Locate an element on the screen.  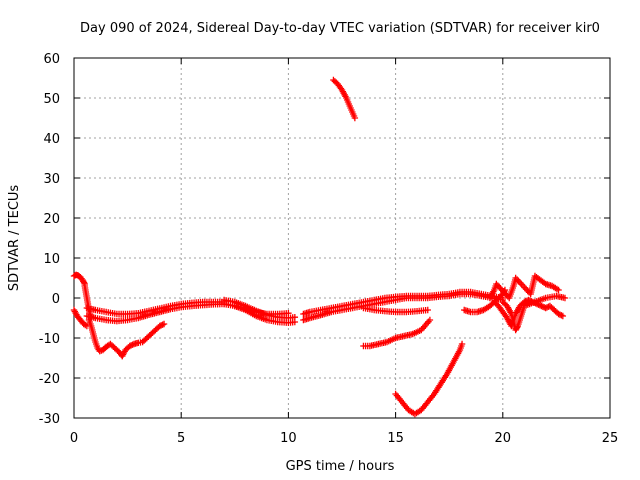
series-start-low is located at coordinates (80, 318).